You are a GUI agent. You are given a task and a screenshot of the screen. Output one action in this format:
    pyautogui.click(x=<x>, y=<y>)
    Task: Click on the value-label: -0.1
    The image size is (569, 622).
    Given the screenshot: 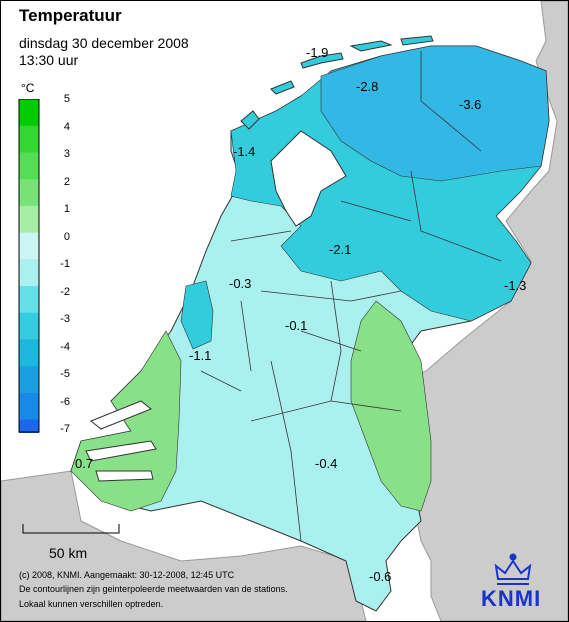 What is the action you would take?
    pyautogui.click(x=296, y=325)
    